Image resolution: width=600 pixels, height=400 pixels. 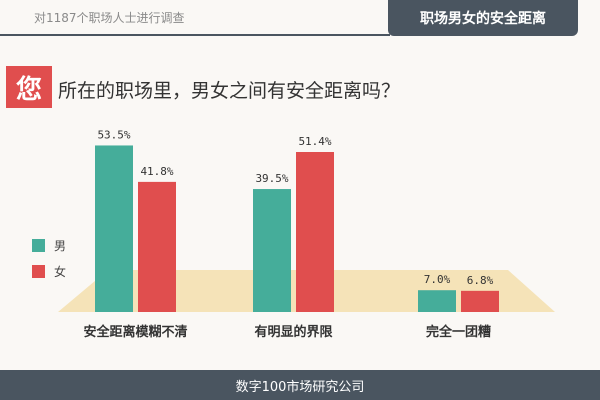 What do you see at coordinates (300, 19) in the screenshot?
I see `top-bar: 对1187个职场人士进行调查 职场男女的安全距离` at bounding box center [300, 19].